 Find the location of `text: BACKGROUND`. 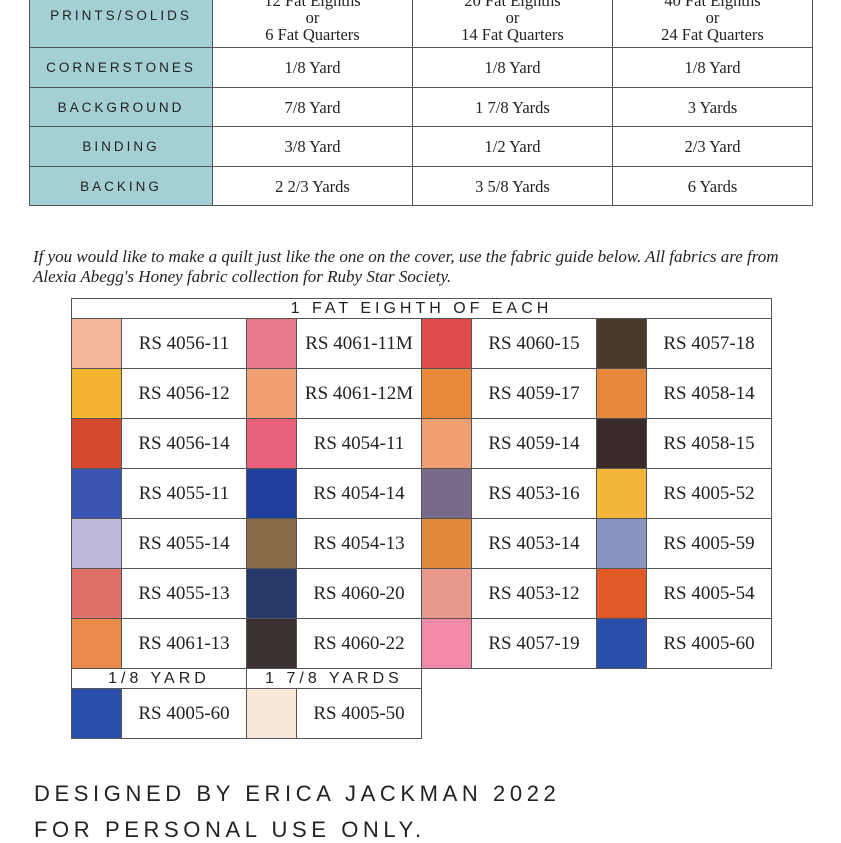

text: BACKGROUND is located at coordinates (121, 107).